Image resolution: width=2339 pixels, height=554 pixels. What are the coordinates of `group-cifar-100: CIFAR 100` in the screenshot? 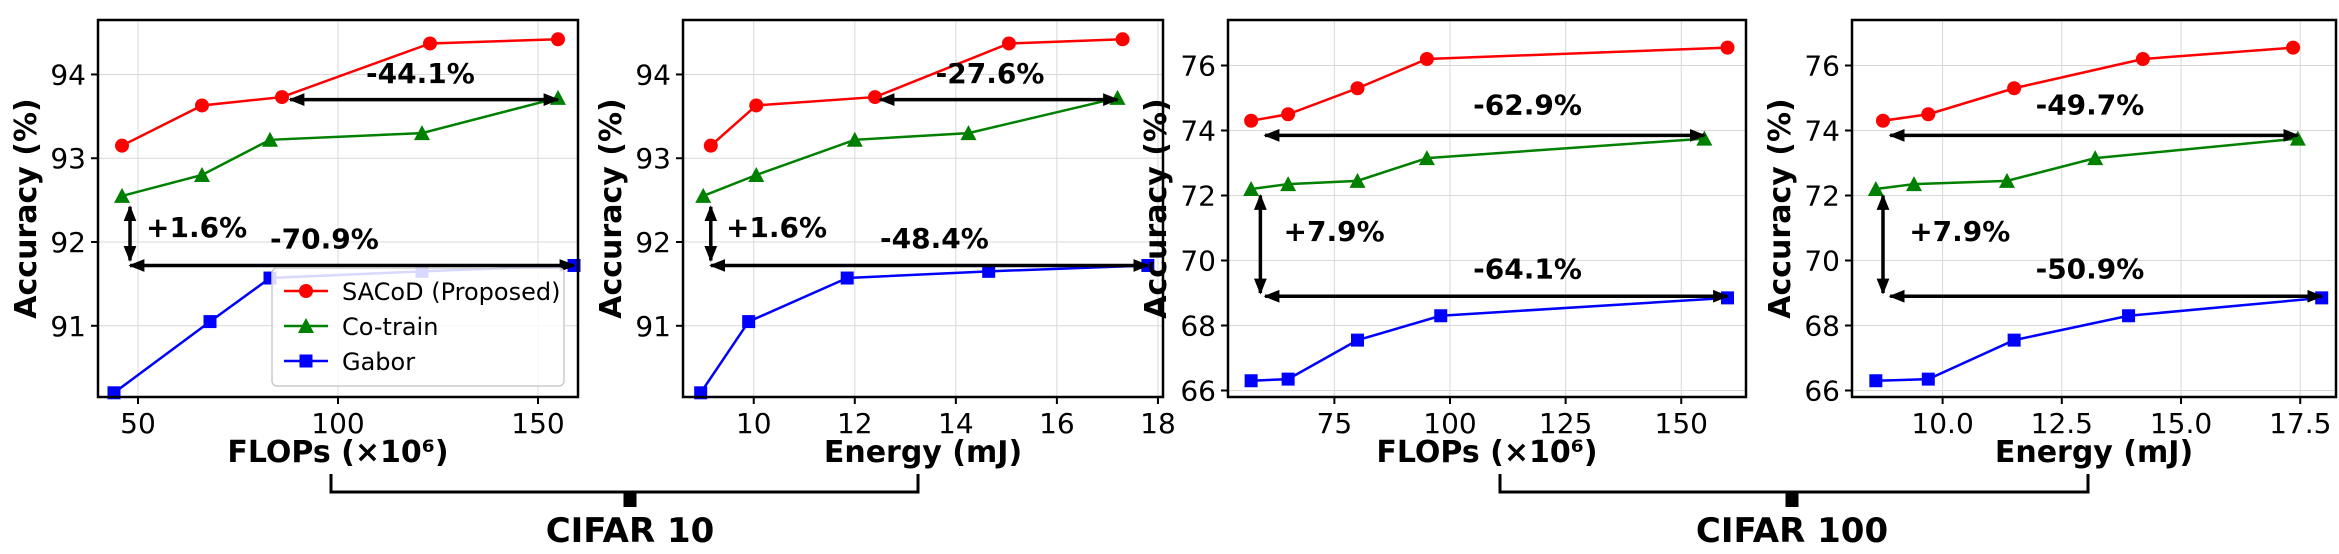 It's located at (1794, 512).